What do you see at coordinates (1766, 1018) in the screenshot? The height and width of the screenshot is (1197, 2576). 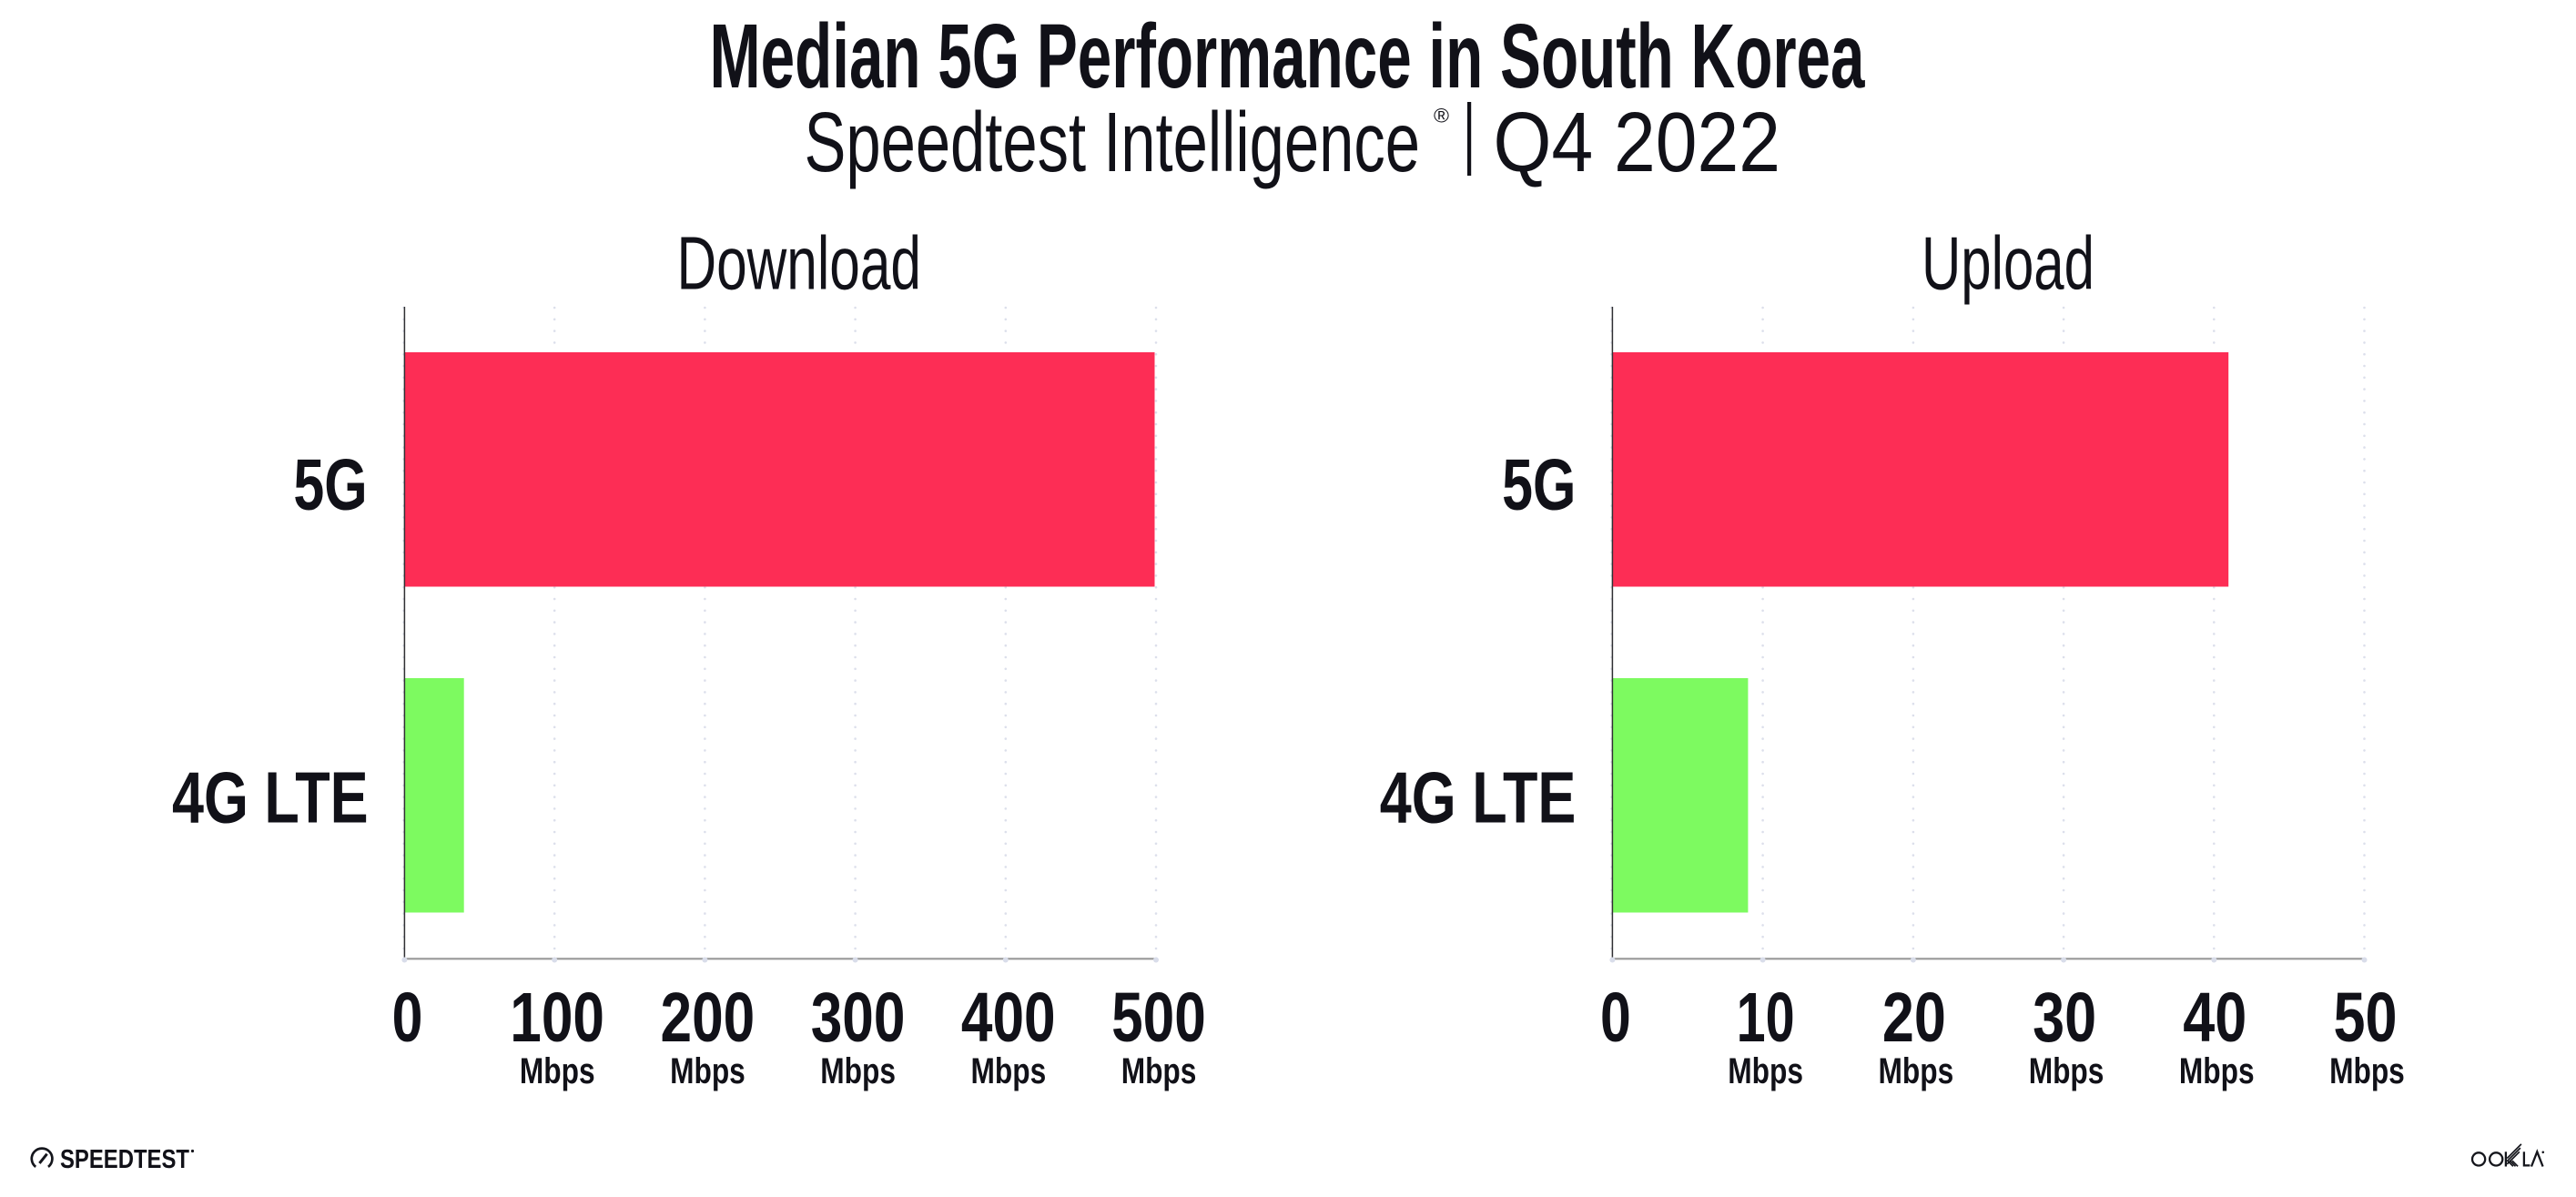 I see `svg-text: 10` at bounding box center [1766, 1018].